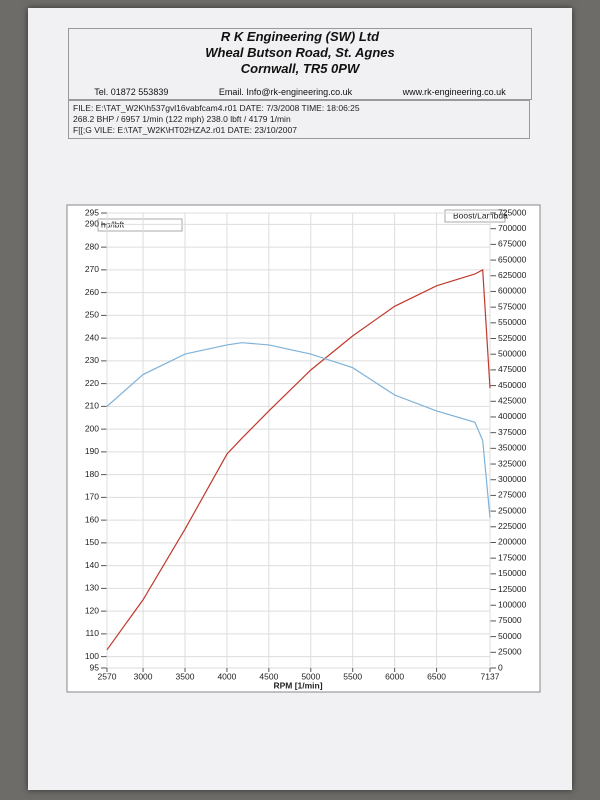 The height and width of the screenshot is (800, 600). Describe the element at coordinates (268, 676) in the screenshot. I see `x-tick-label: 4500` at that location.